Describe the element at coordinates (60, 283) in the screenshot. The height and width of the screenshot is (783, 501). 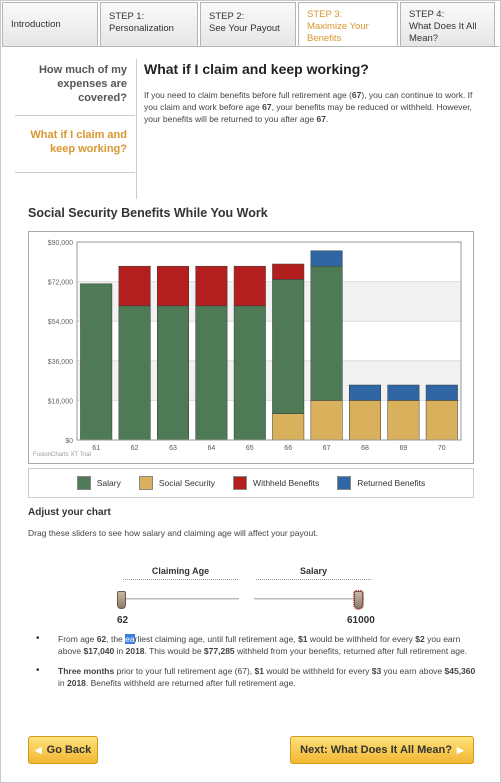
I see `y-tick-label: $72,000` at that location.